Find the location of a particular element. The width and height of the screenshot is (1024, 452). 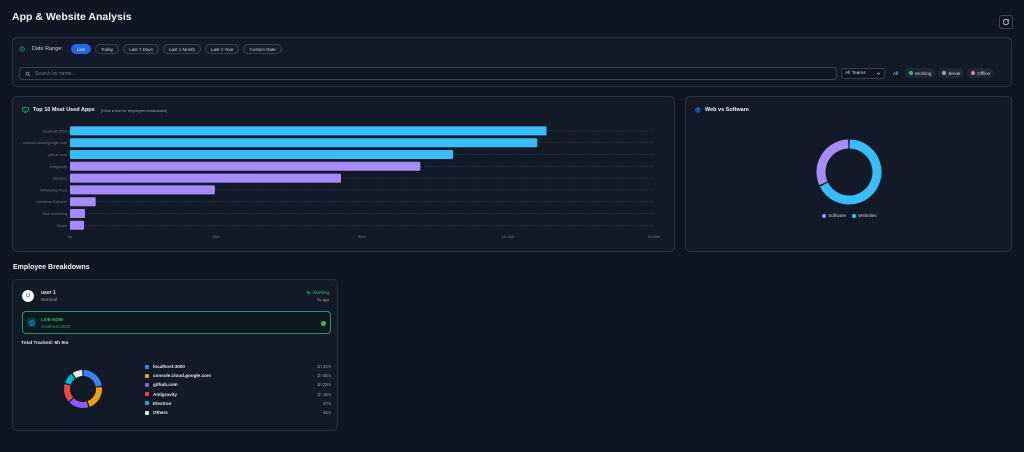

web-vs-software-panel: Web vs Software Software Websites is located at coordinates (848, 174).